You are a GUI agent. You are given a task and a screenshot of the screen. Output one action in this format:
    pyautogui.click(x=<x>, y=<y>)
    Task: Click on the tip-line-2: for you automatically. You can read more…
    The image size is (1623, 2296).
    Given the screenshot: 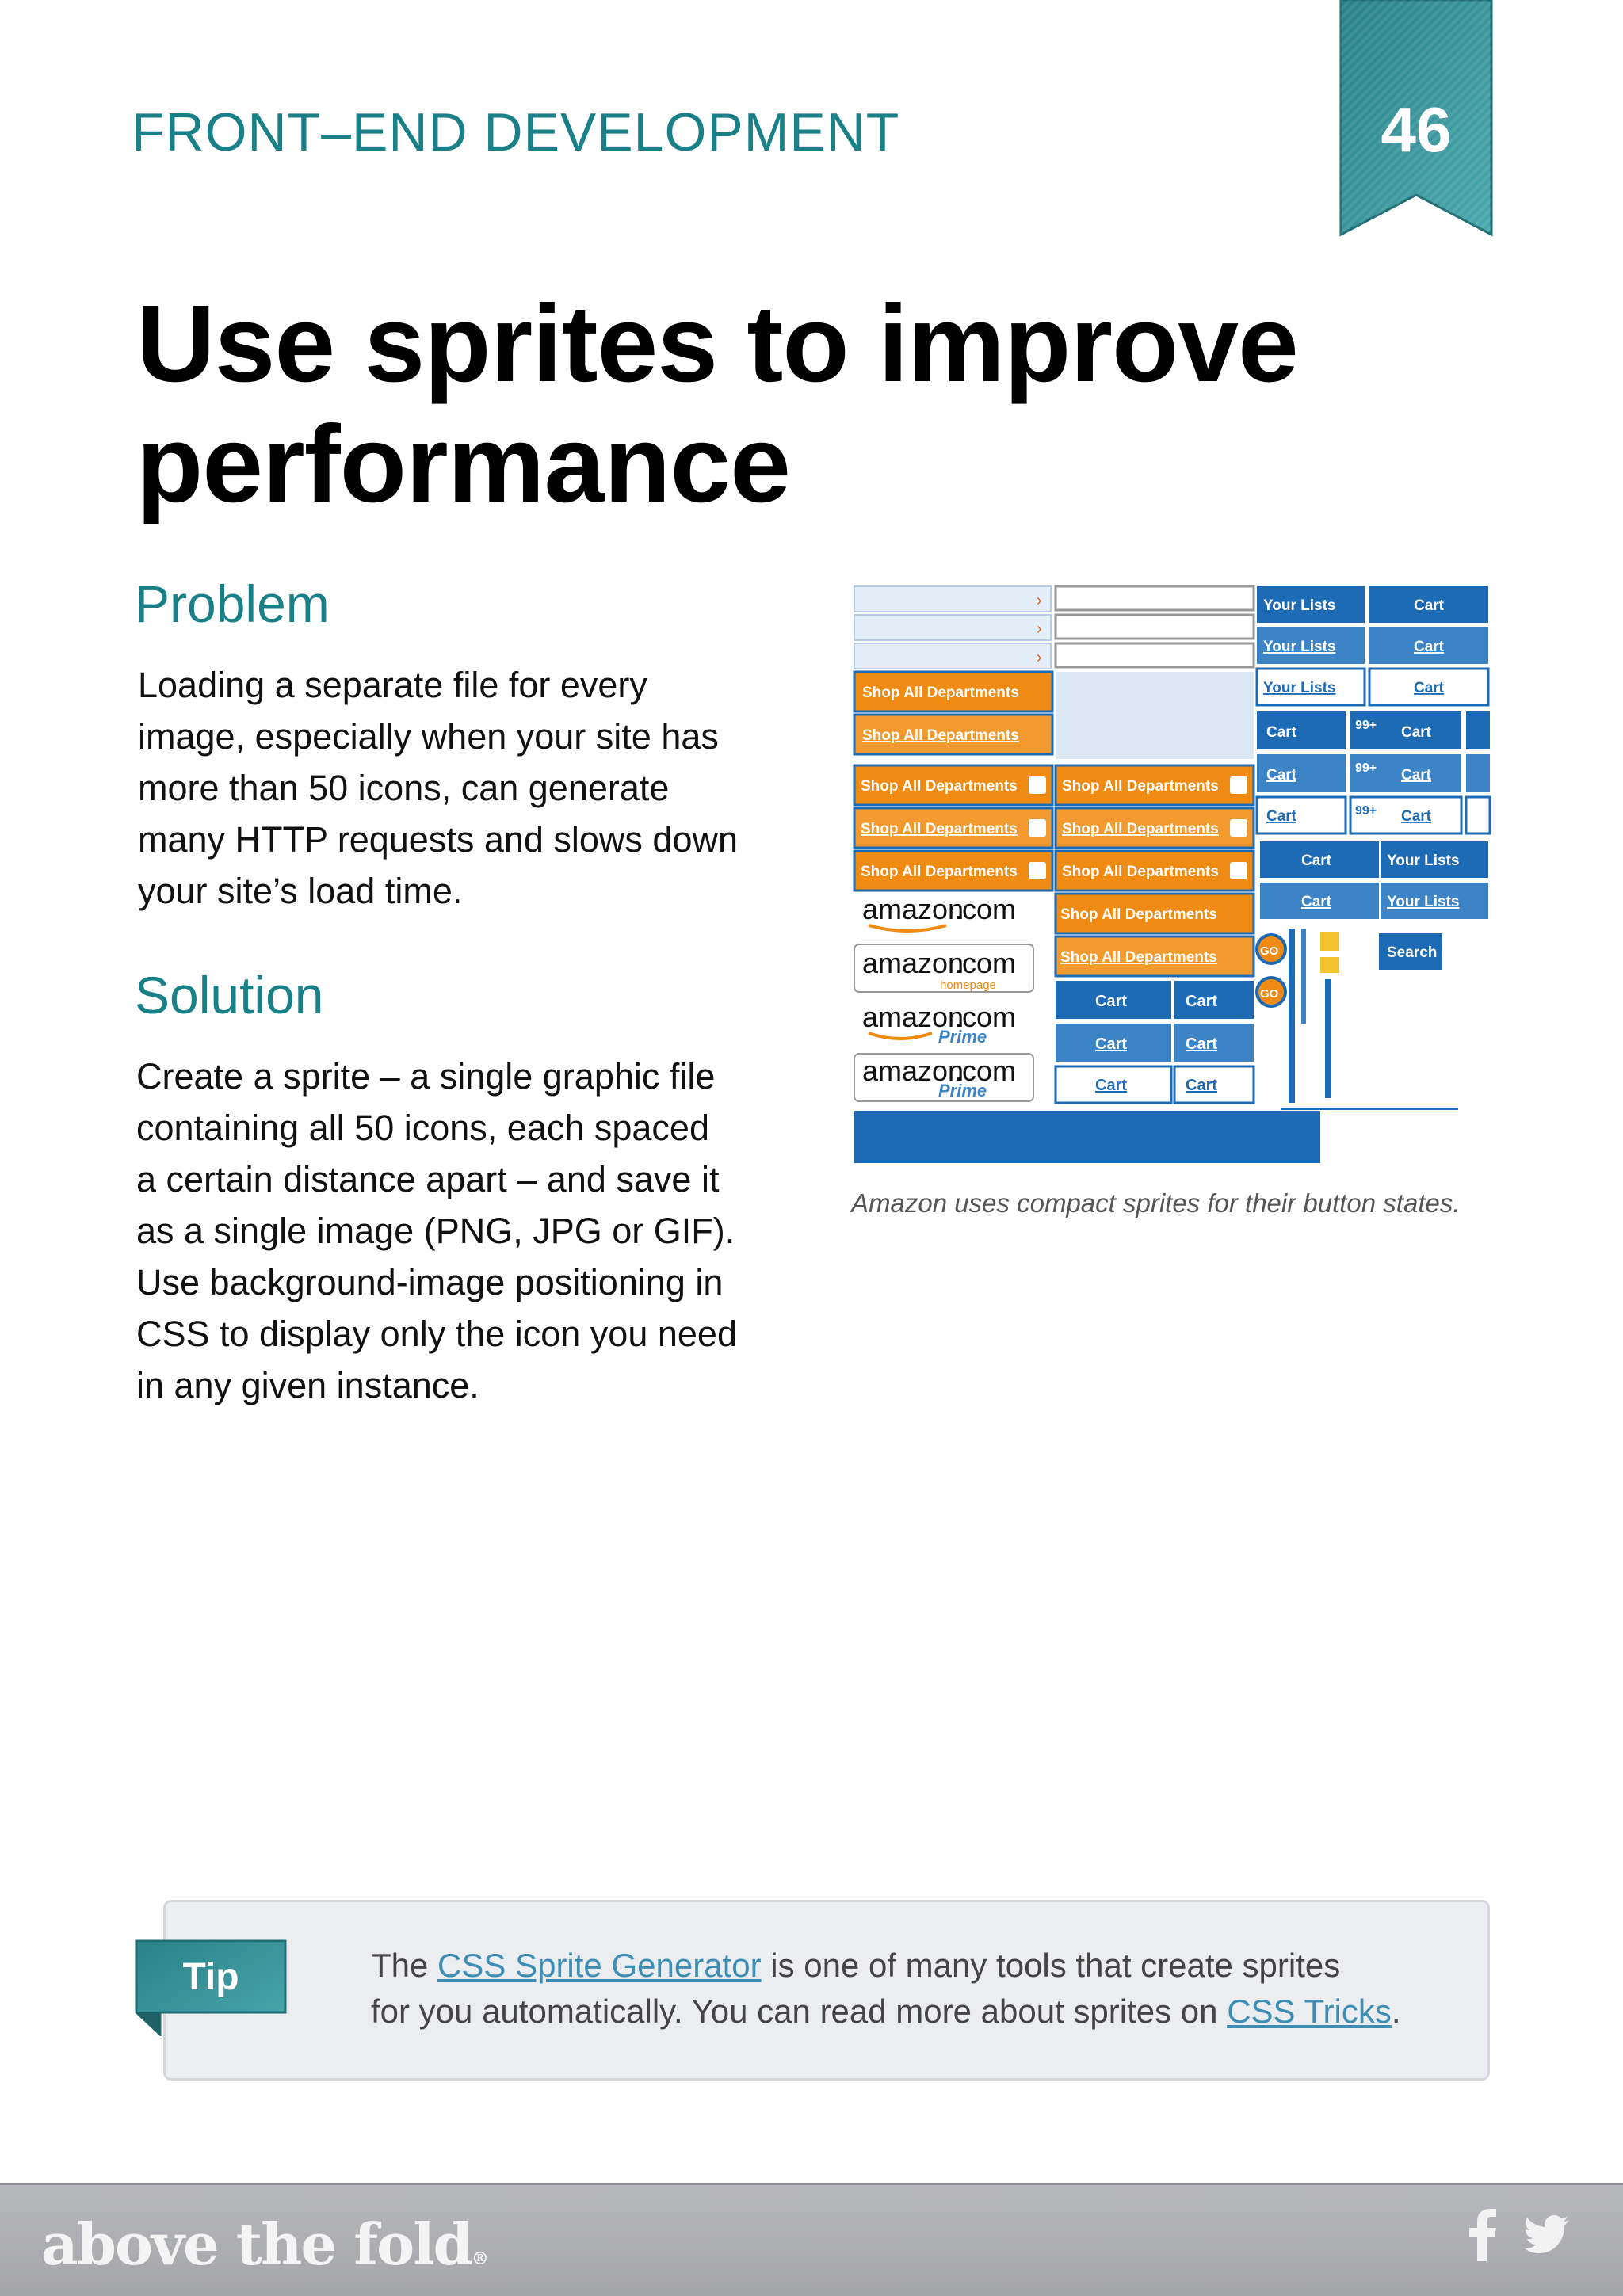 What is the action you would take?
    pyautogui.click(x=918, y=2012)
    